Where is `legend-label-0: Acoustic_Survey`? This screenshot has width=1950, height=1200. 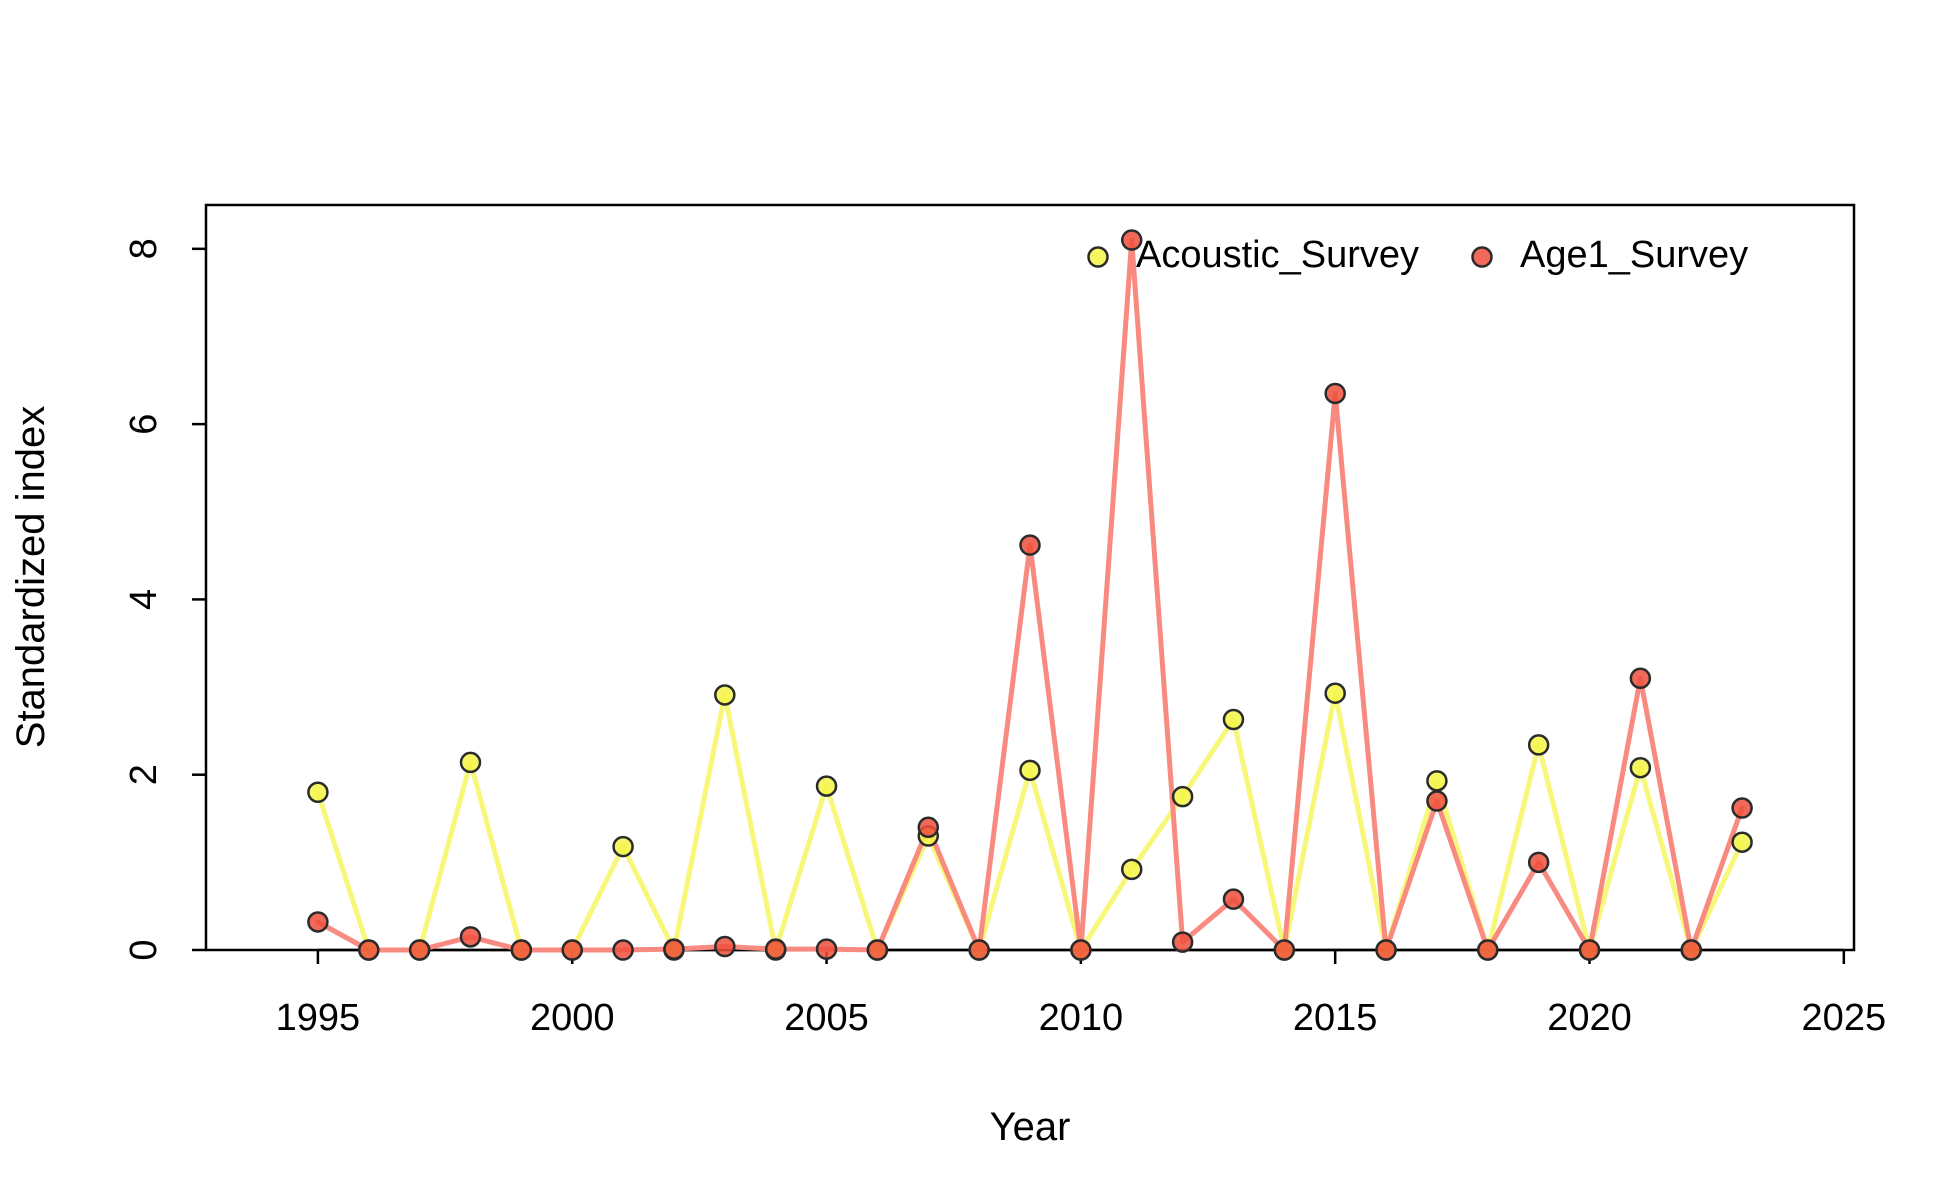
legend-label-0: Acoustic_Survey is located at coordinates (1277, 255).